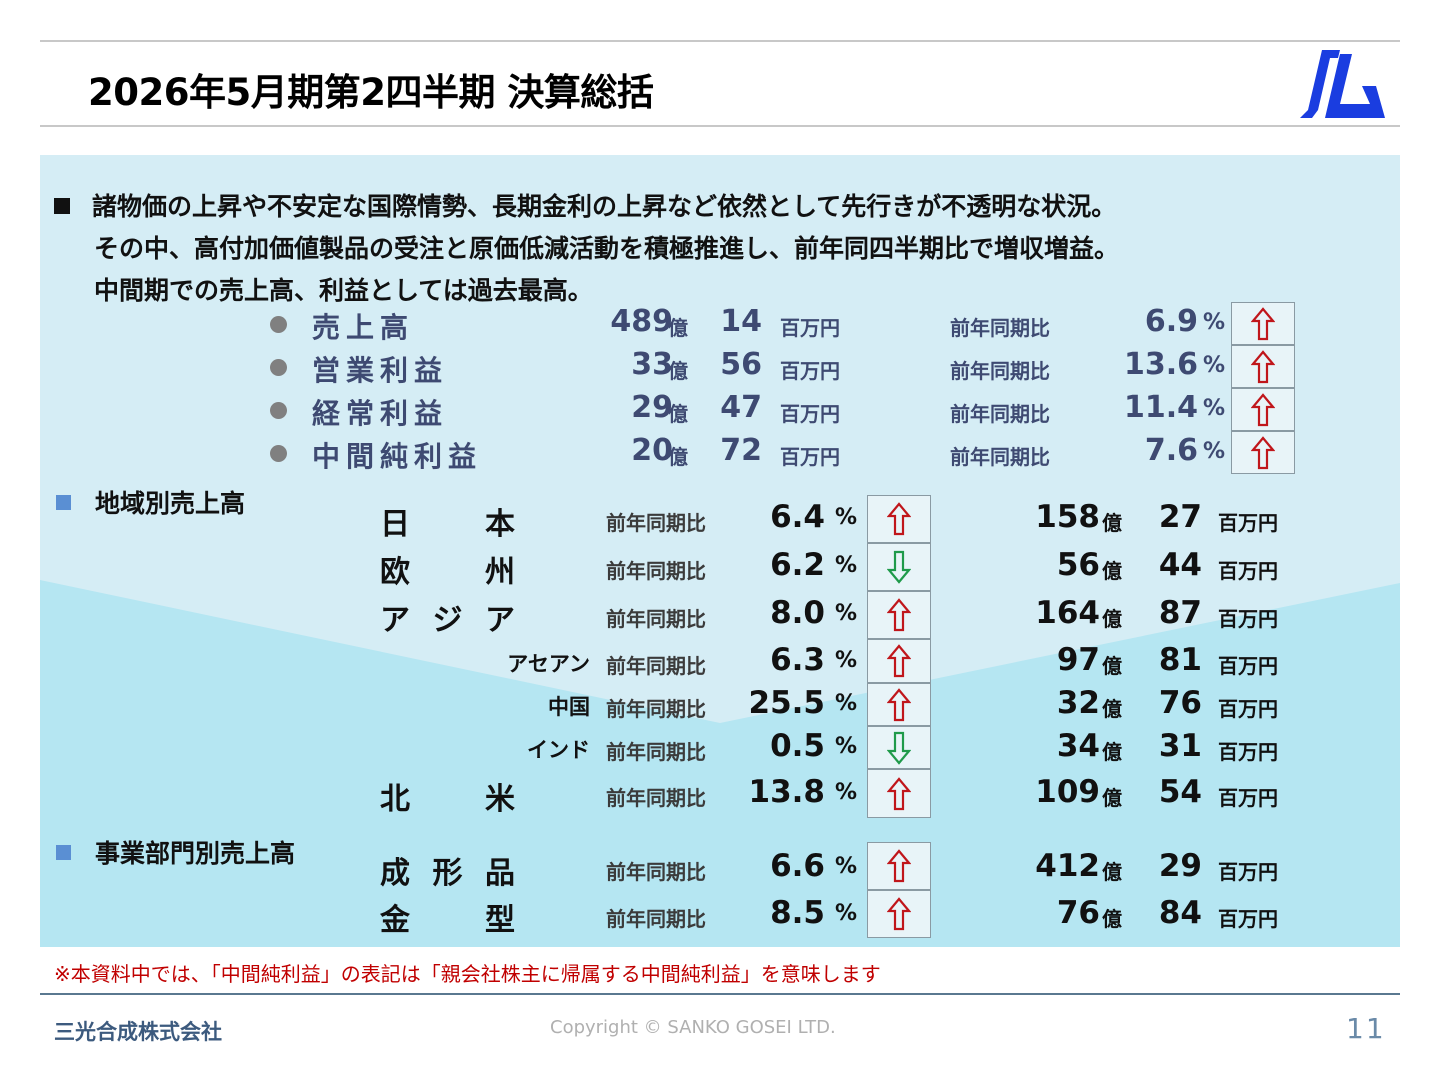  I want to click on kpi-oku-value: 33, so click(652, 364).